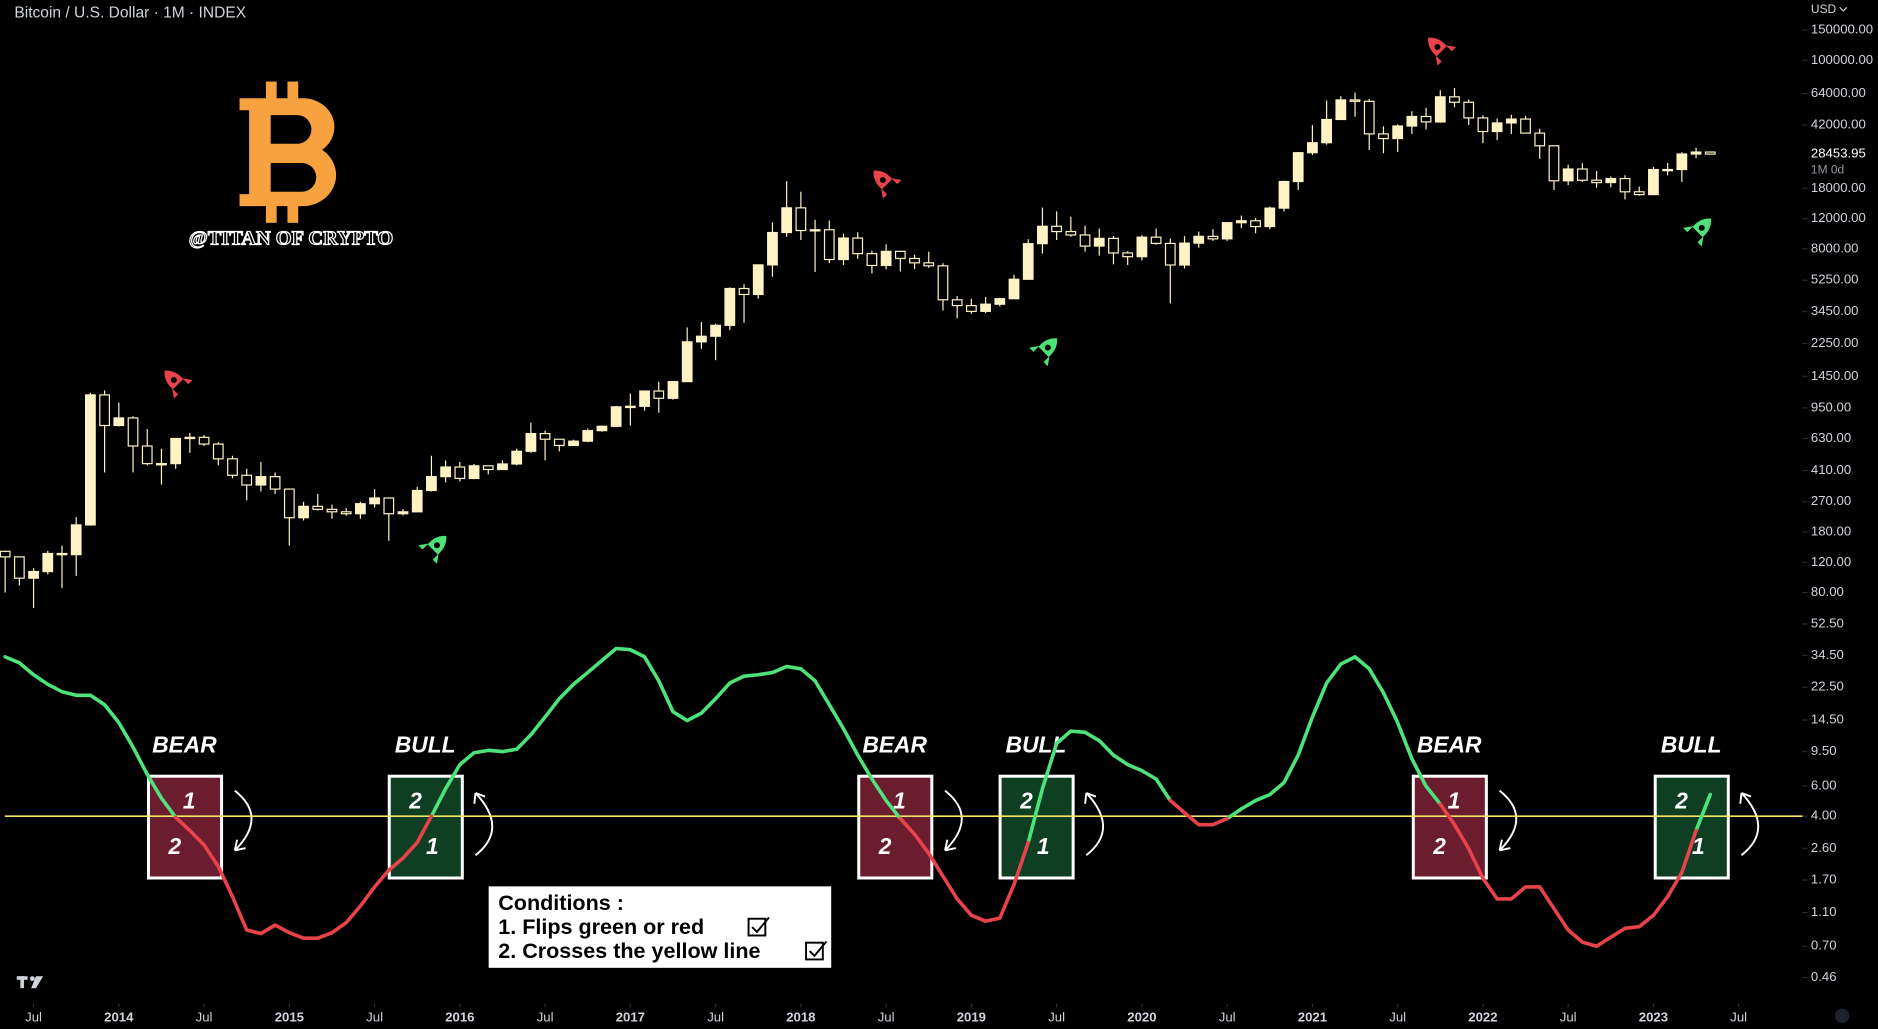 This screenshot has width=1878, height=1029. Describe the element at coordinates (1835, 342) in the screenshot. I see `y-tick-label: 2250.00` at that location.